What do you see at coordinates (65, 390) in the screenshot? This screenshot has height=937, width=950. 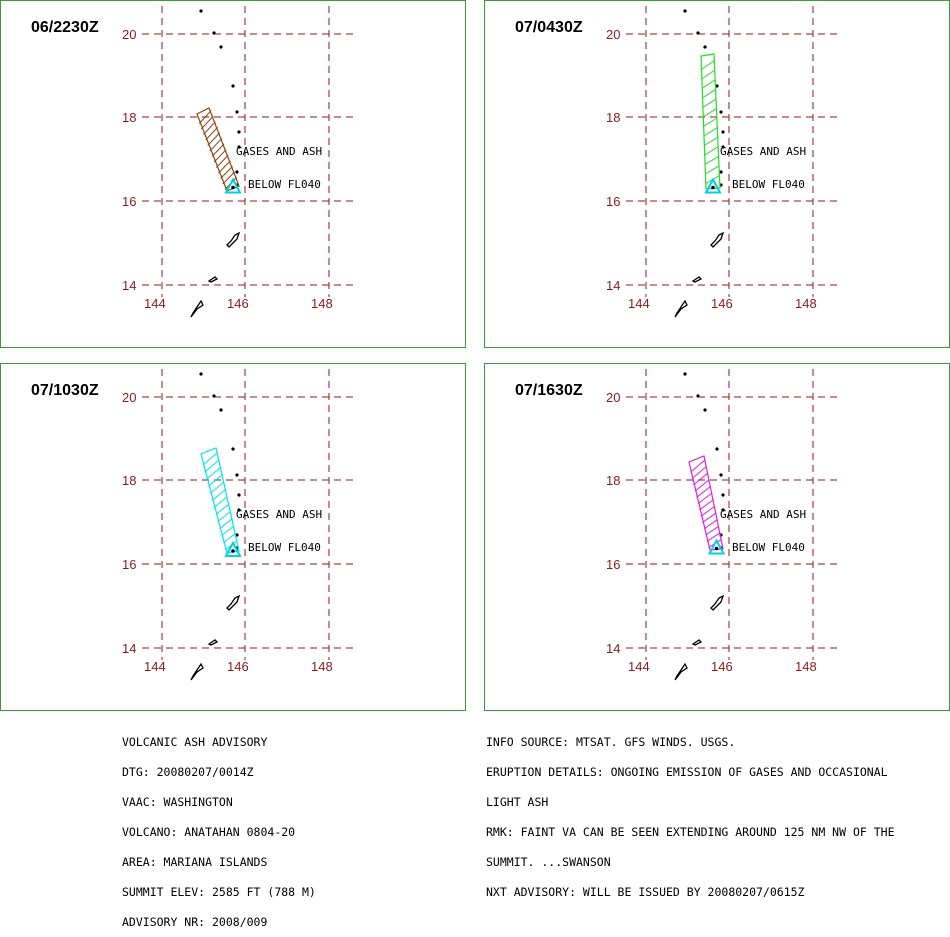 I see `panel-time: 07/1030Z` at bounding box center [65, 390].